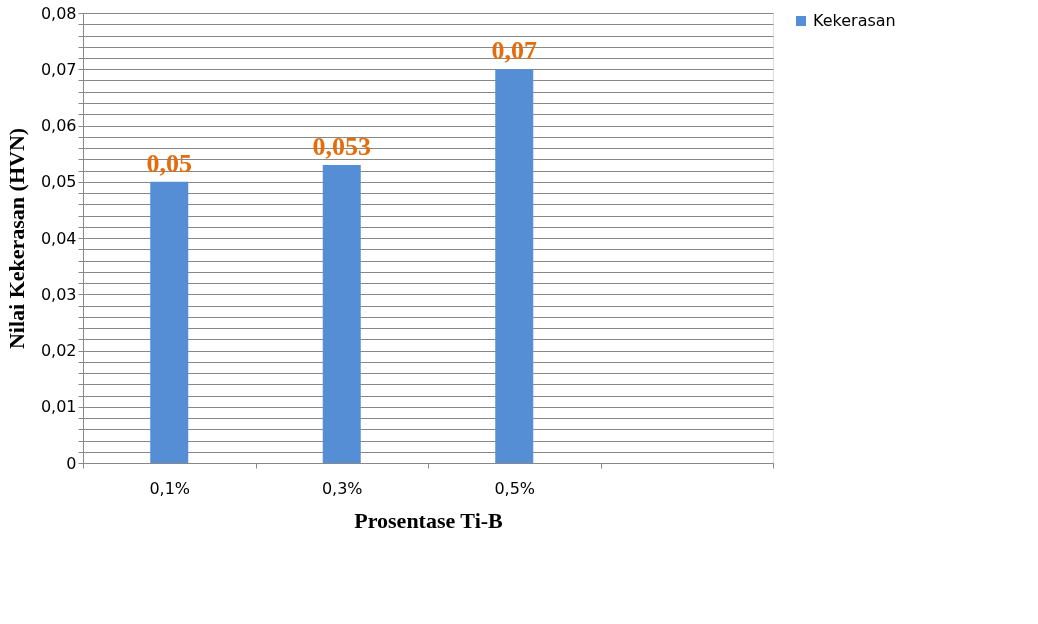  What do you see at coordinates (514, 51) in the screenshot?
I see `data-label: 0,07` at bounding box center [514, 51].